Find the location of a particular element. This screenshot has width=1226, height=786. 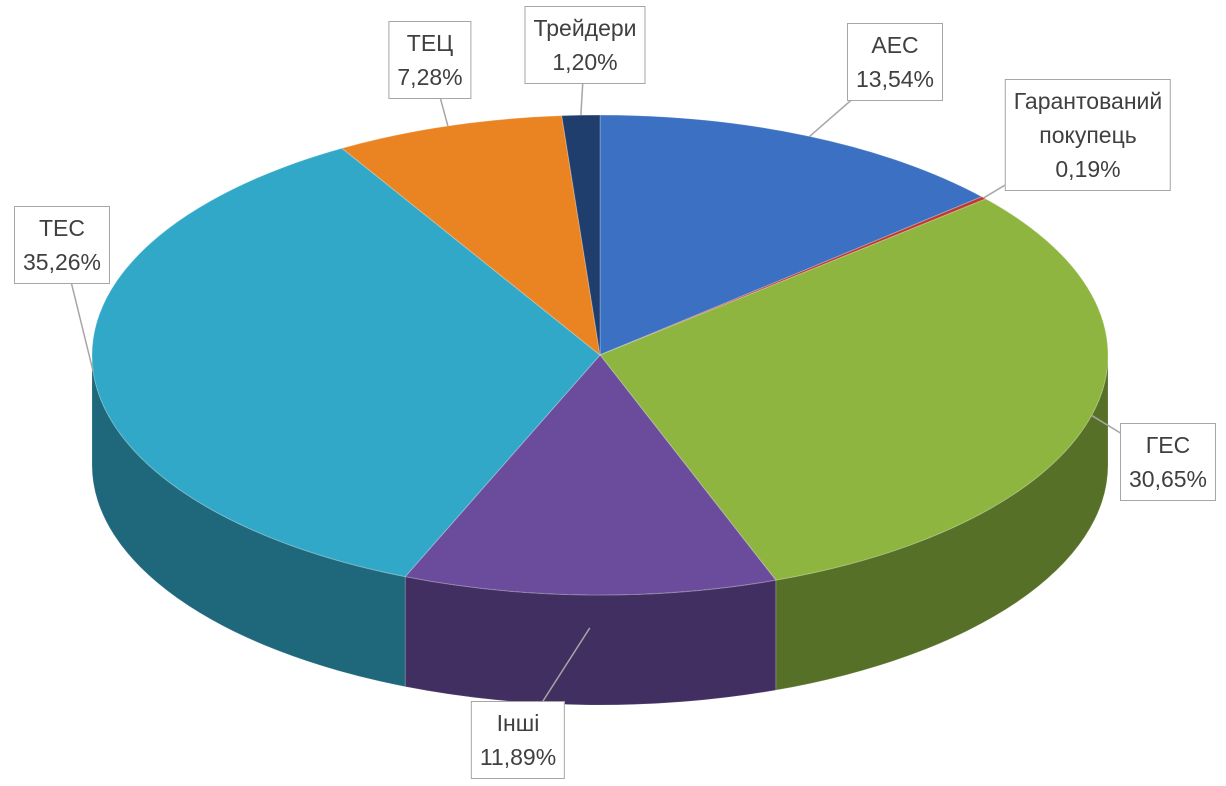

slice-side is located at coordinates (590, 641).